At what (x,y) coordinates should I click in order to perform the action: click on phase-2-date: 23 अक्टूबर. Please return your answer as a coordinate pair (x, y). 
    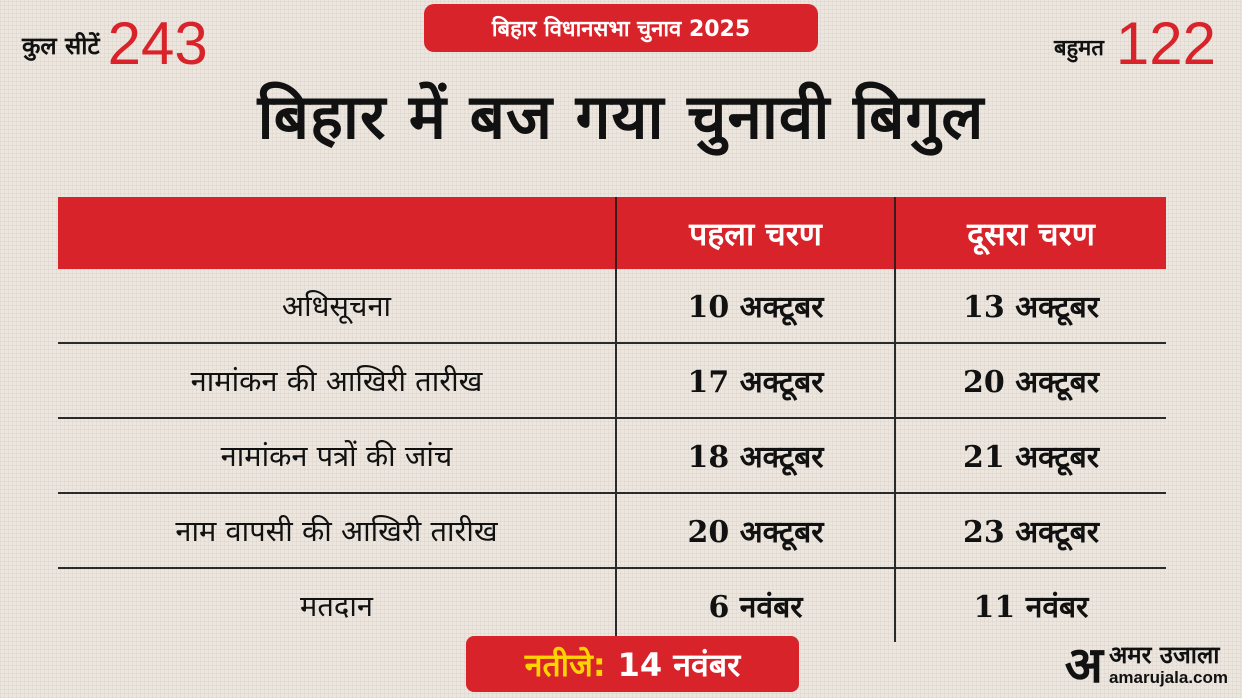
    Looking at the image, I should click on (1030, 530).